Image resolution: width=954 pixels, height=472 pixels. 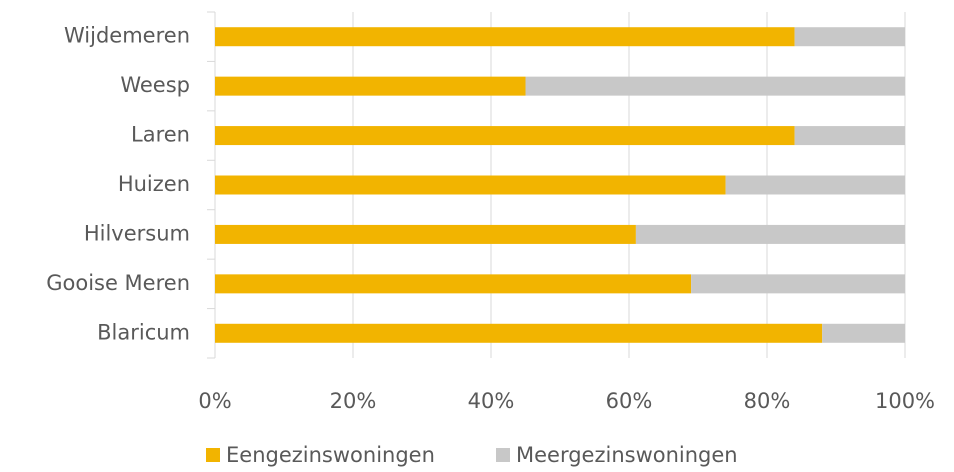 What do you see at coordinates (353, 401) in the screenshot?
I see `x-tick-label: 20%` at bounding box center [353, 401].